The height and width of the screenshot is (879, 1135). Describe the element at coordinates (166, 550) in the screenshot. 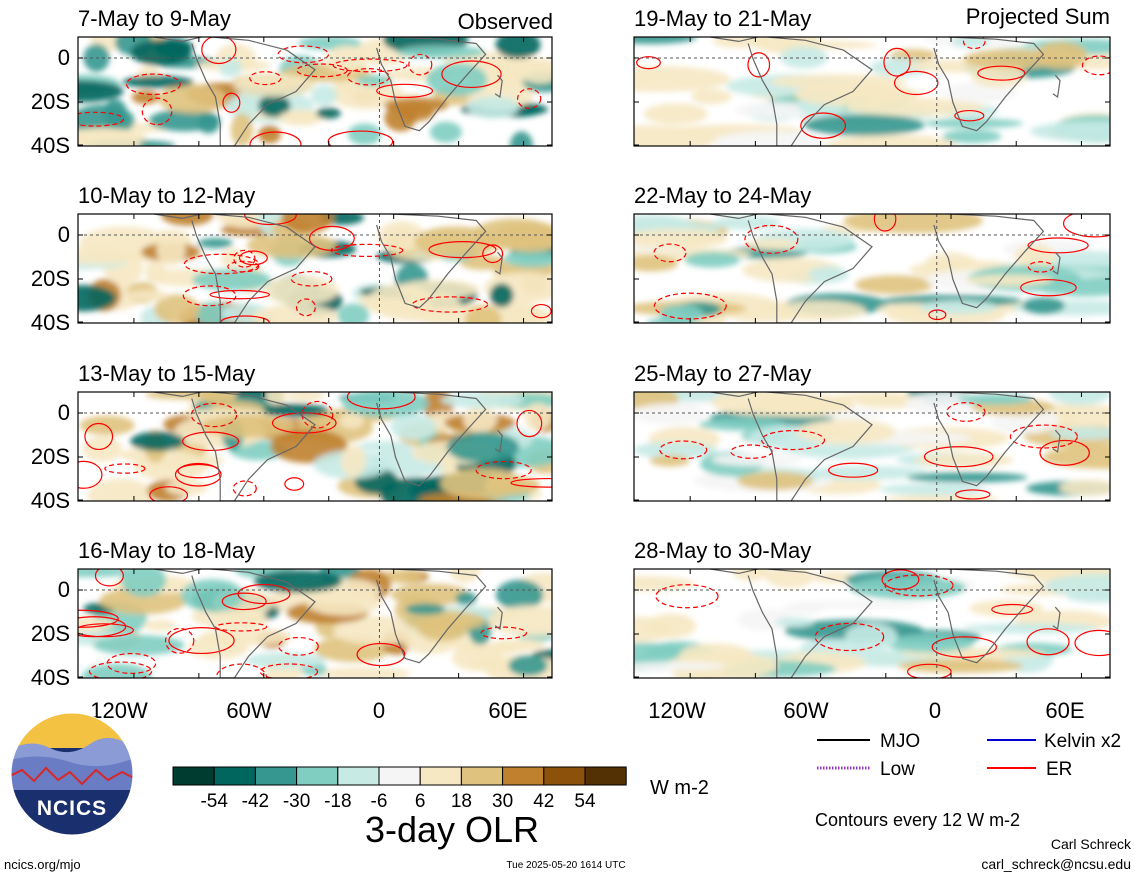

I see `panel-title: 16-May to 18-May` at that location.